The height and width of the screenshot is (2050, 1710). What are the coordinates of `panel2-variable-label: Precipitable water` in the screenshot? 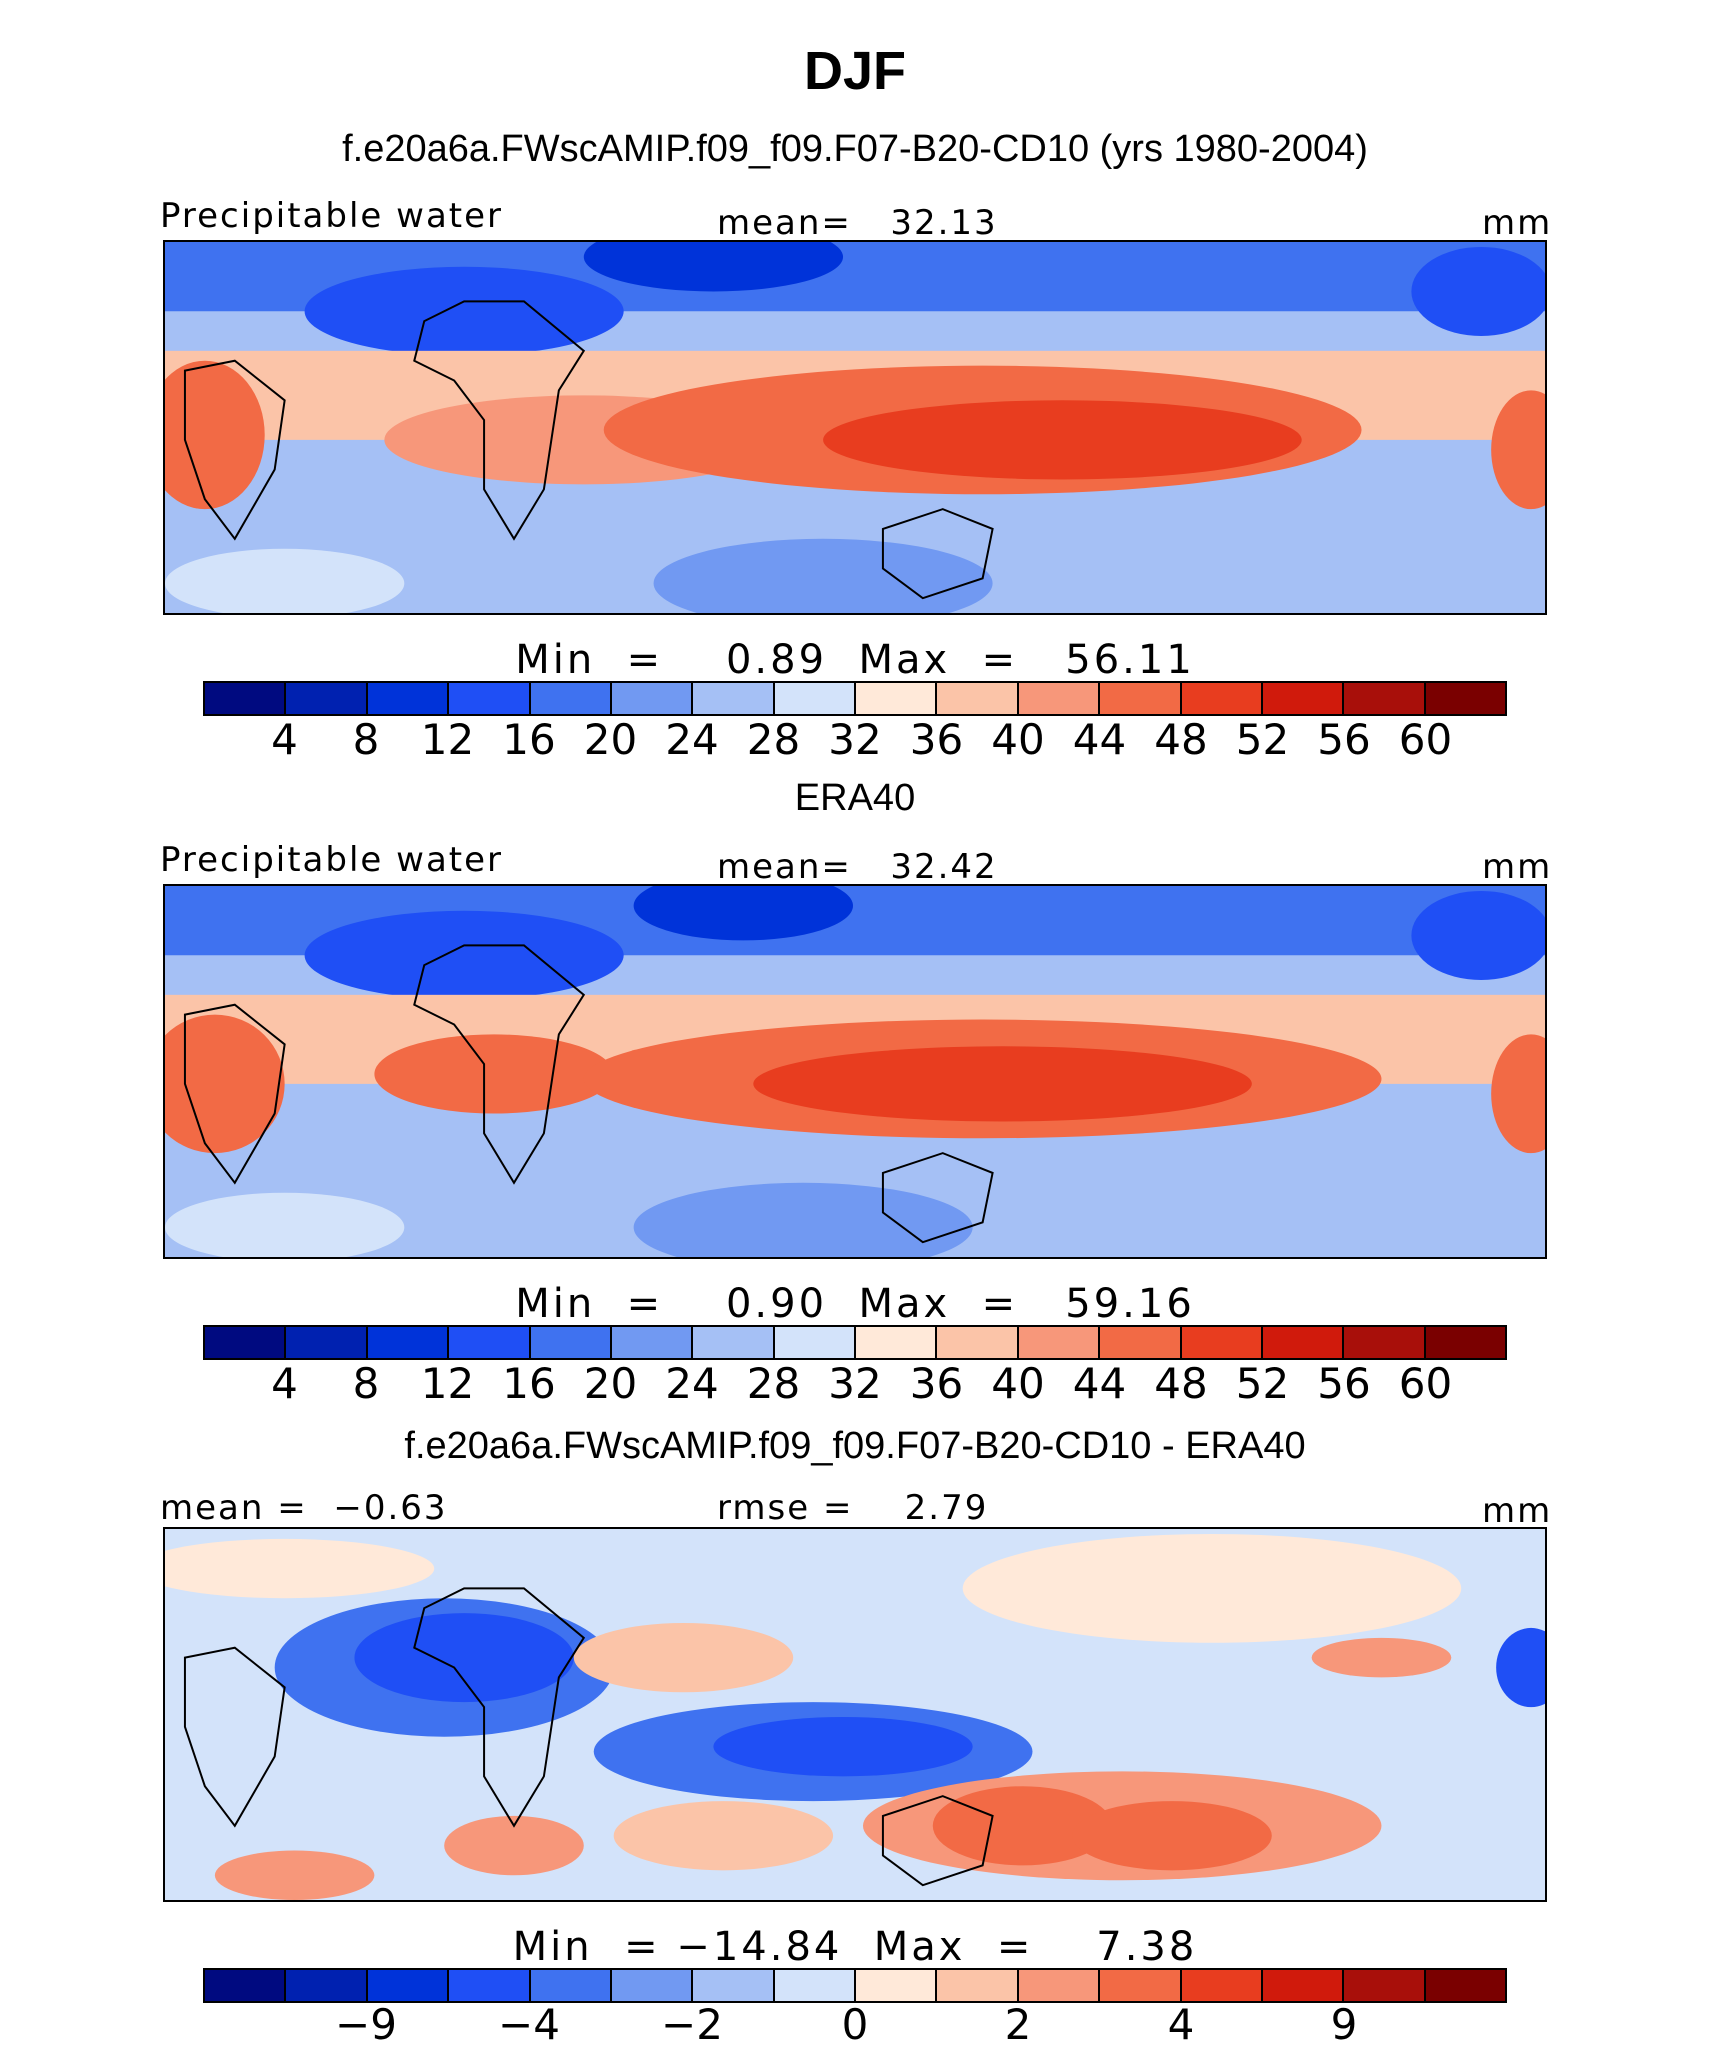 It's located at (332, 860).